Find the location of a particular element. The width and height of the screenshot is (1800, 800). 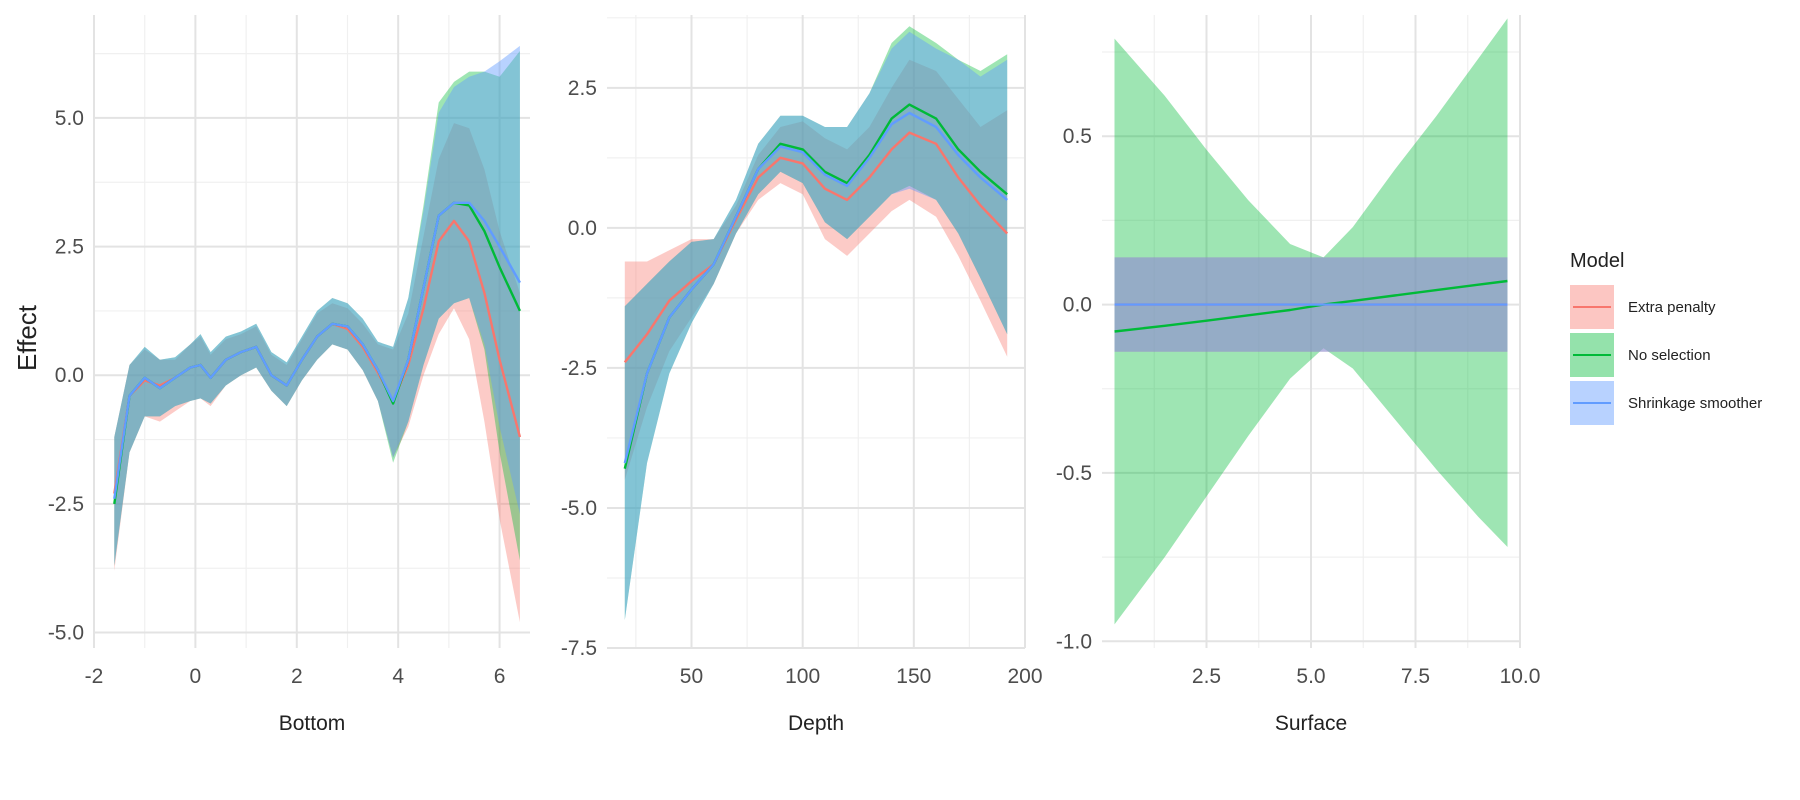

legend-item-shrinkage-smoother: Shrinkage smoother is located at coordinates (1666, 403).